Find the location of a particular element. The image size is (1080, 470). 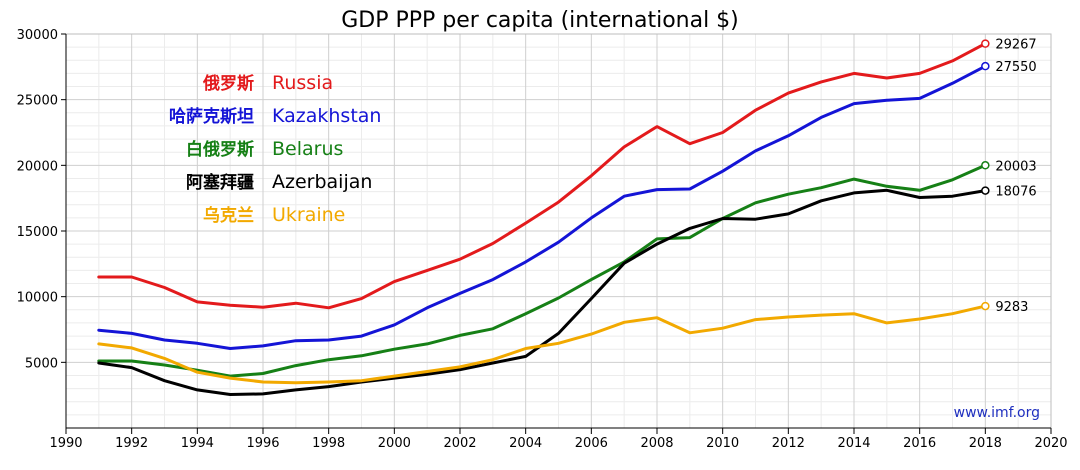

x-tick-label: 2012 is located at coordinates (788, 443).